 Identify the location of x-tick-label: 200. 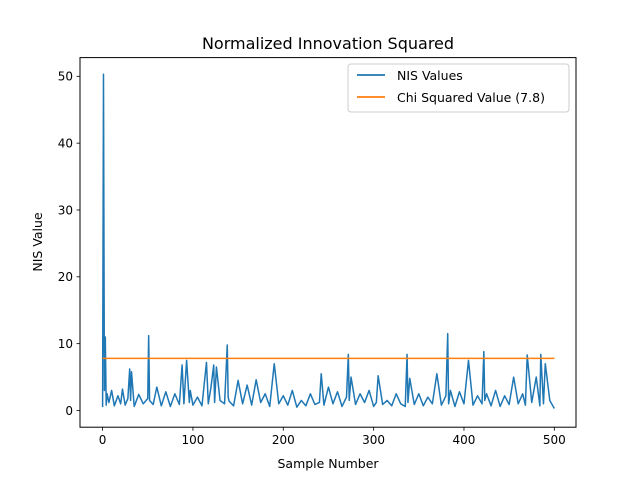
(283, 440).